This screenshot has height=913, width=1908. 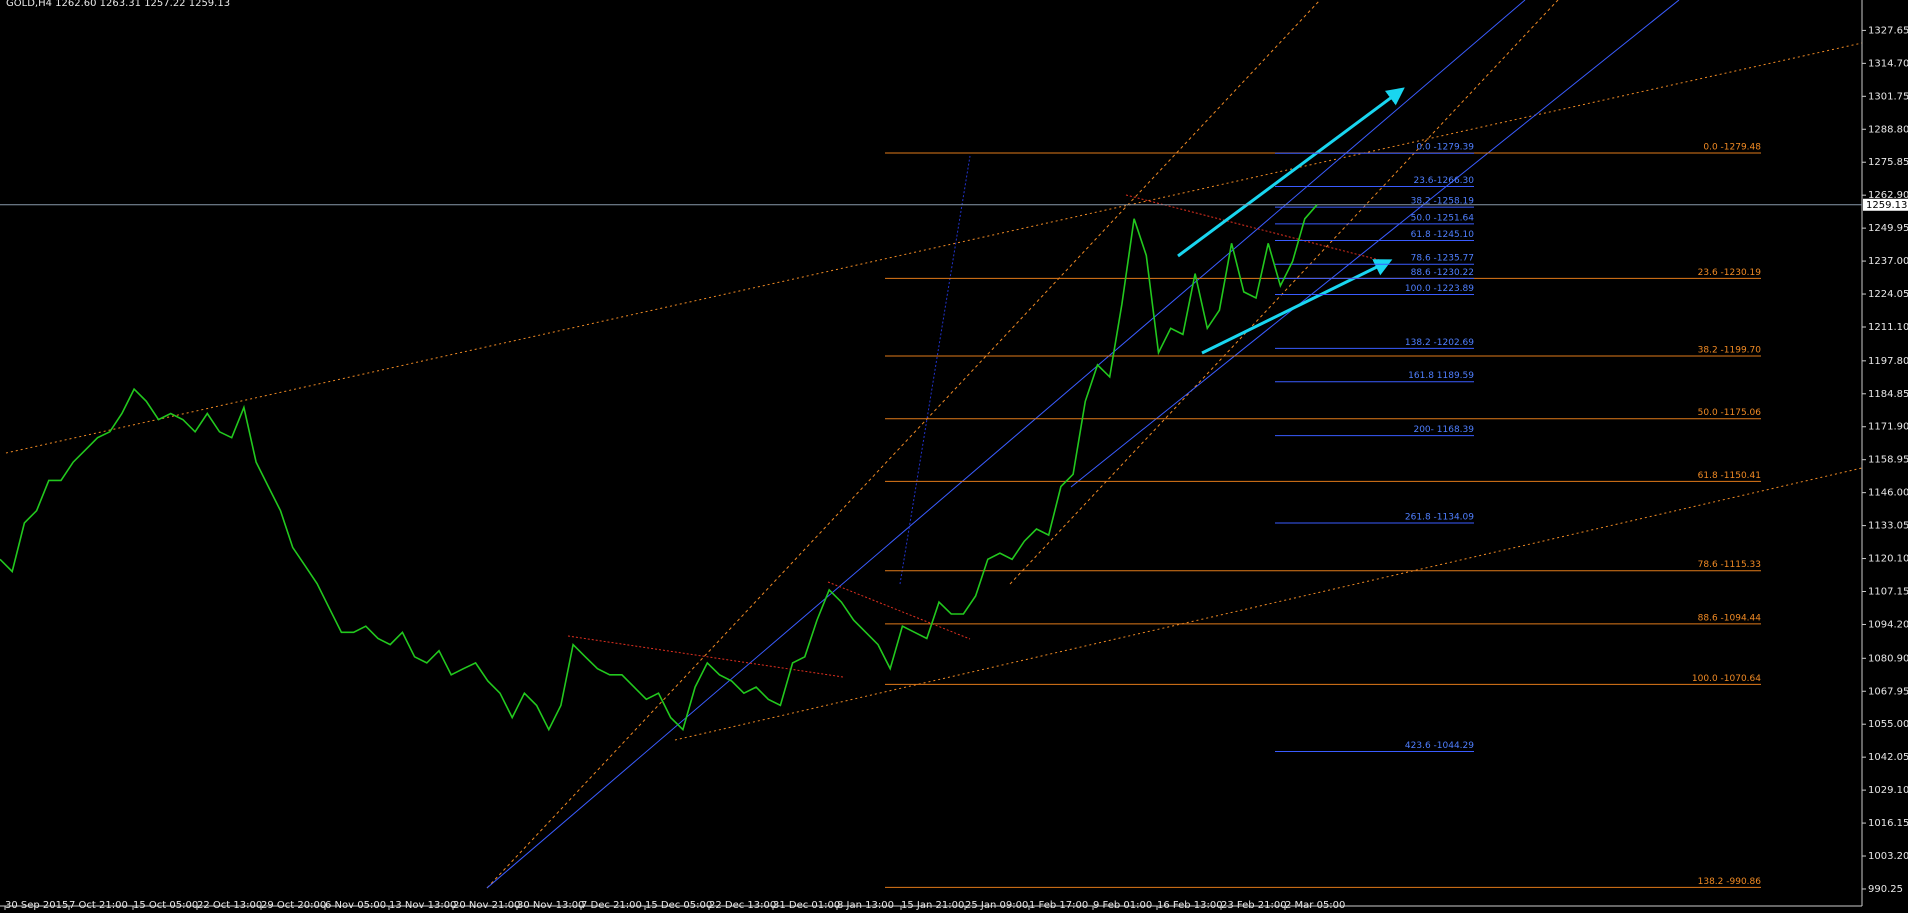 I want to click on x-tick-label: 15 Jan 21:00, so click(x=932, y=905).